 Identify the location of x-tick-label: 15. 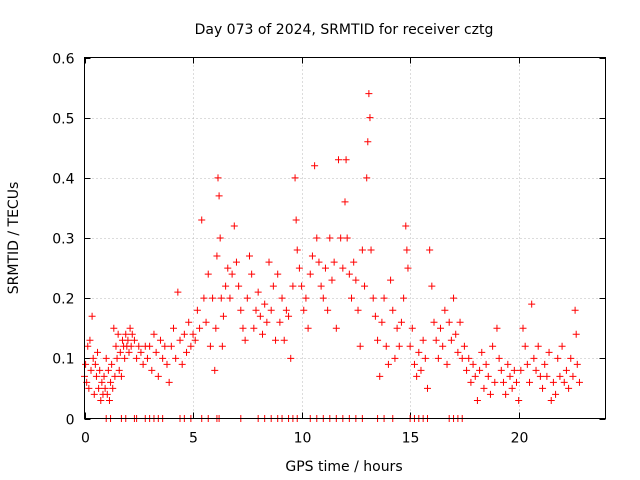
(411, 439).